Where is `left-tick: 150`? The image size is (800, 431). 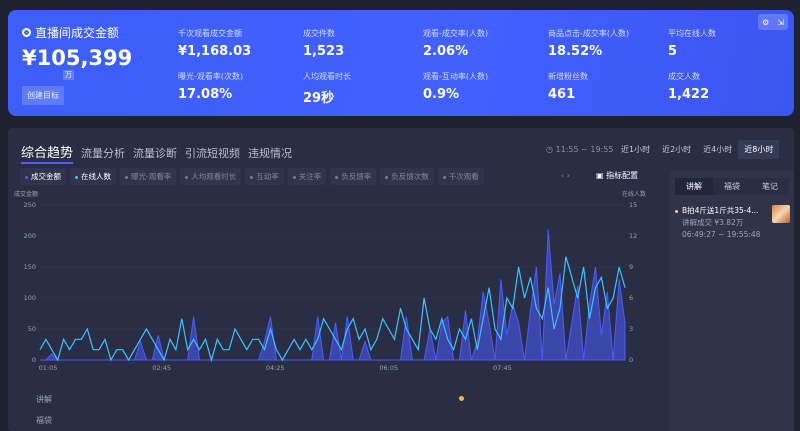 left-tick: 150 is located at coordinates (30, 267).